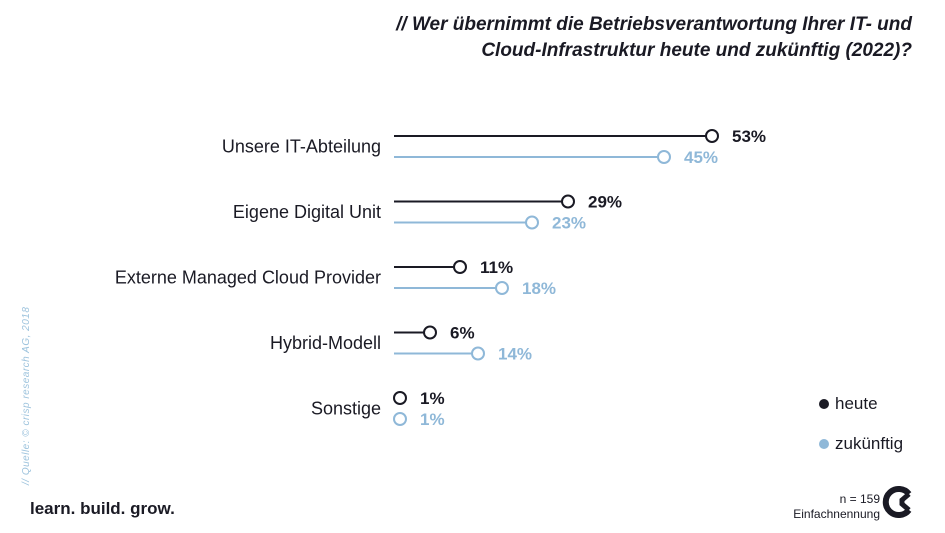 This screenshot has width=945, height=533. I want to click on sample-note: n = 159 Einfachnennung, so click(836, 507).